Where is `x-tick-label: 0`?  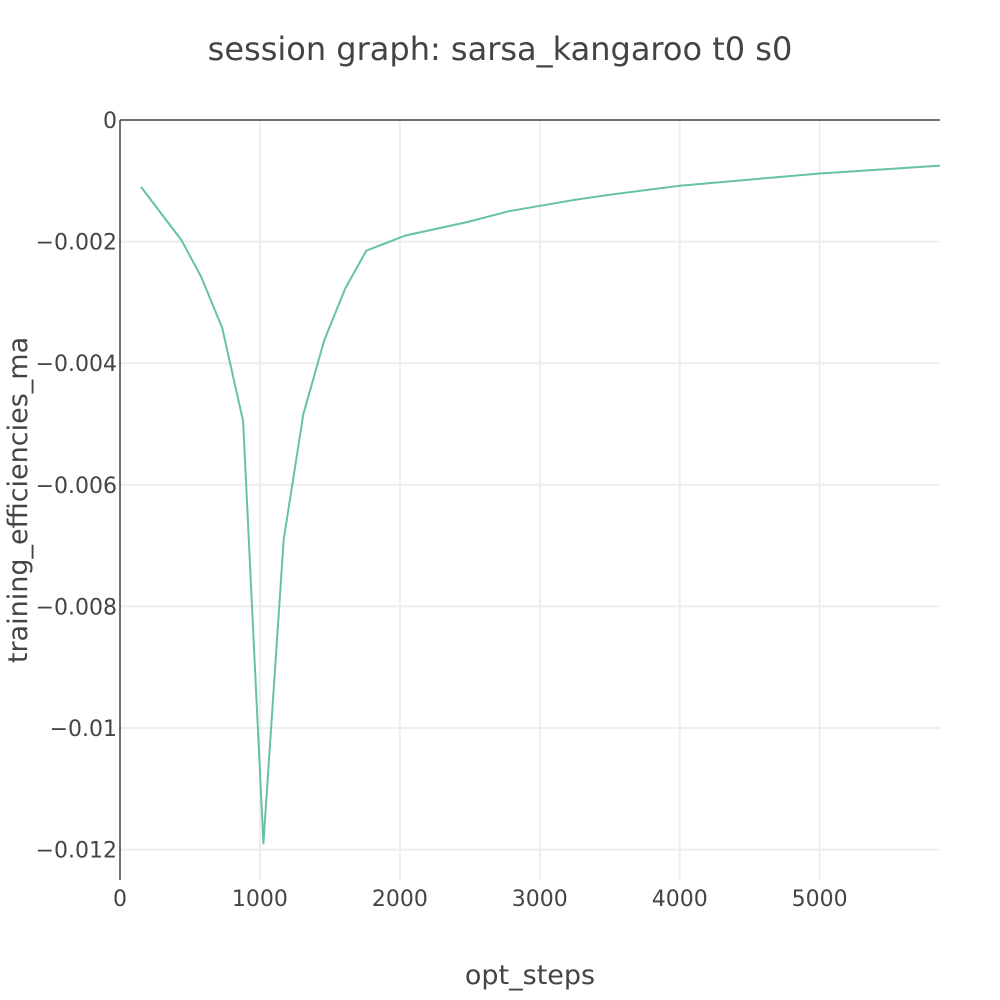
x-tick-label: 0 is located at coordinates (120, 899).